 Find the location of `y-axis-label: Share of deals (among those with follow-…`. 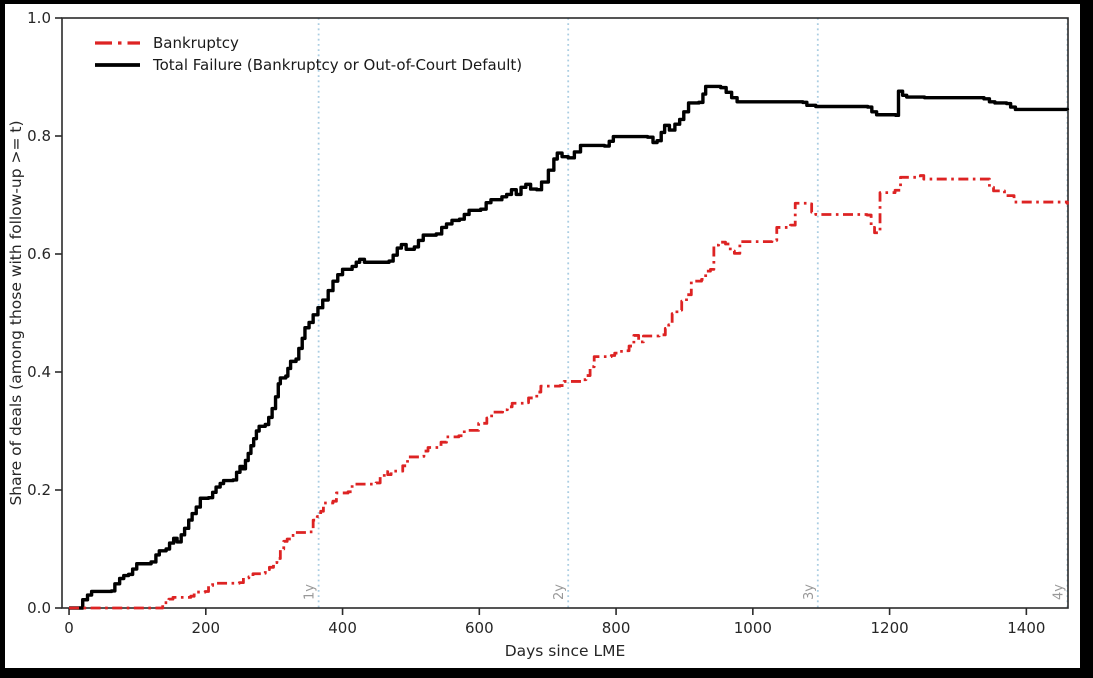

y-axis-label: Share of deals (among those with follow-… is located at coordinates (16, 312).